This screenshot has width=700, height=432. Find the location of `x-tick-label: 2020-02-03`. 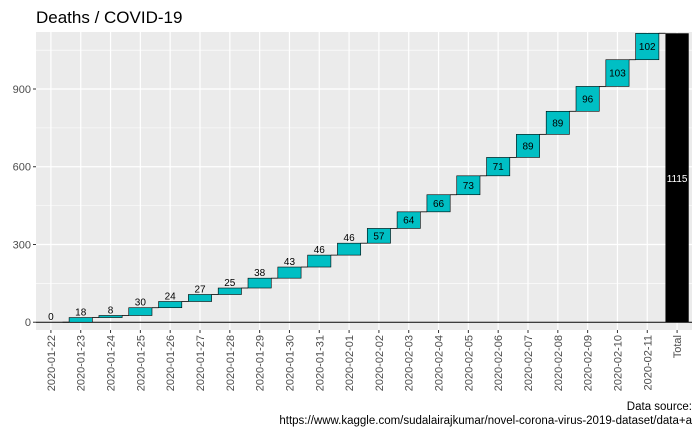

x-tick-label: 2020-02-03 is located at coordinates (410, 363).